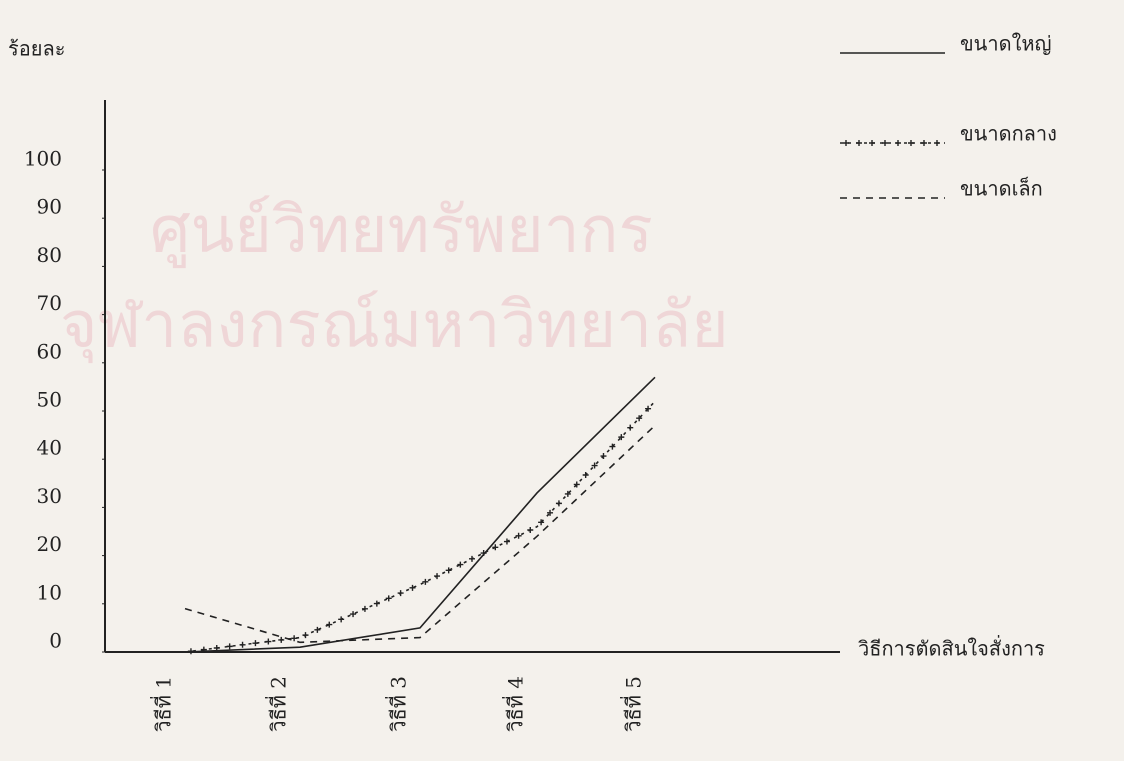  Describe the element at coordinates (401, 231) in the screenshot. I see `watermark: ศูนย์วิทยทรัพยากร` at that location.